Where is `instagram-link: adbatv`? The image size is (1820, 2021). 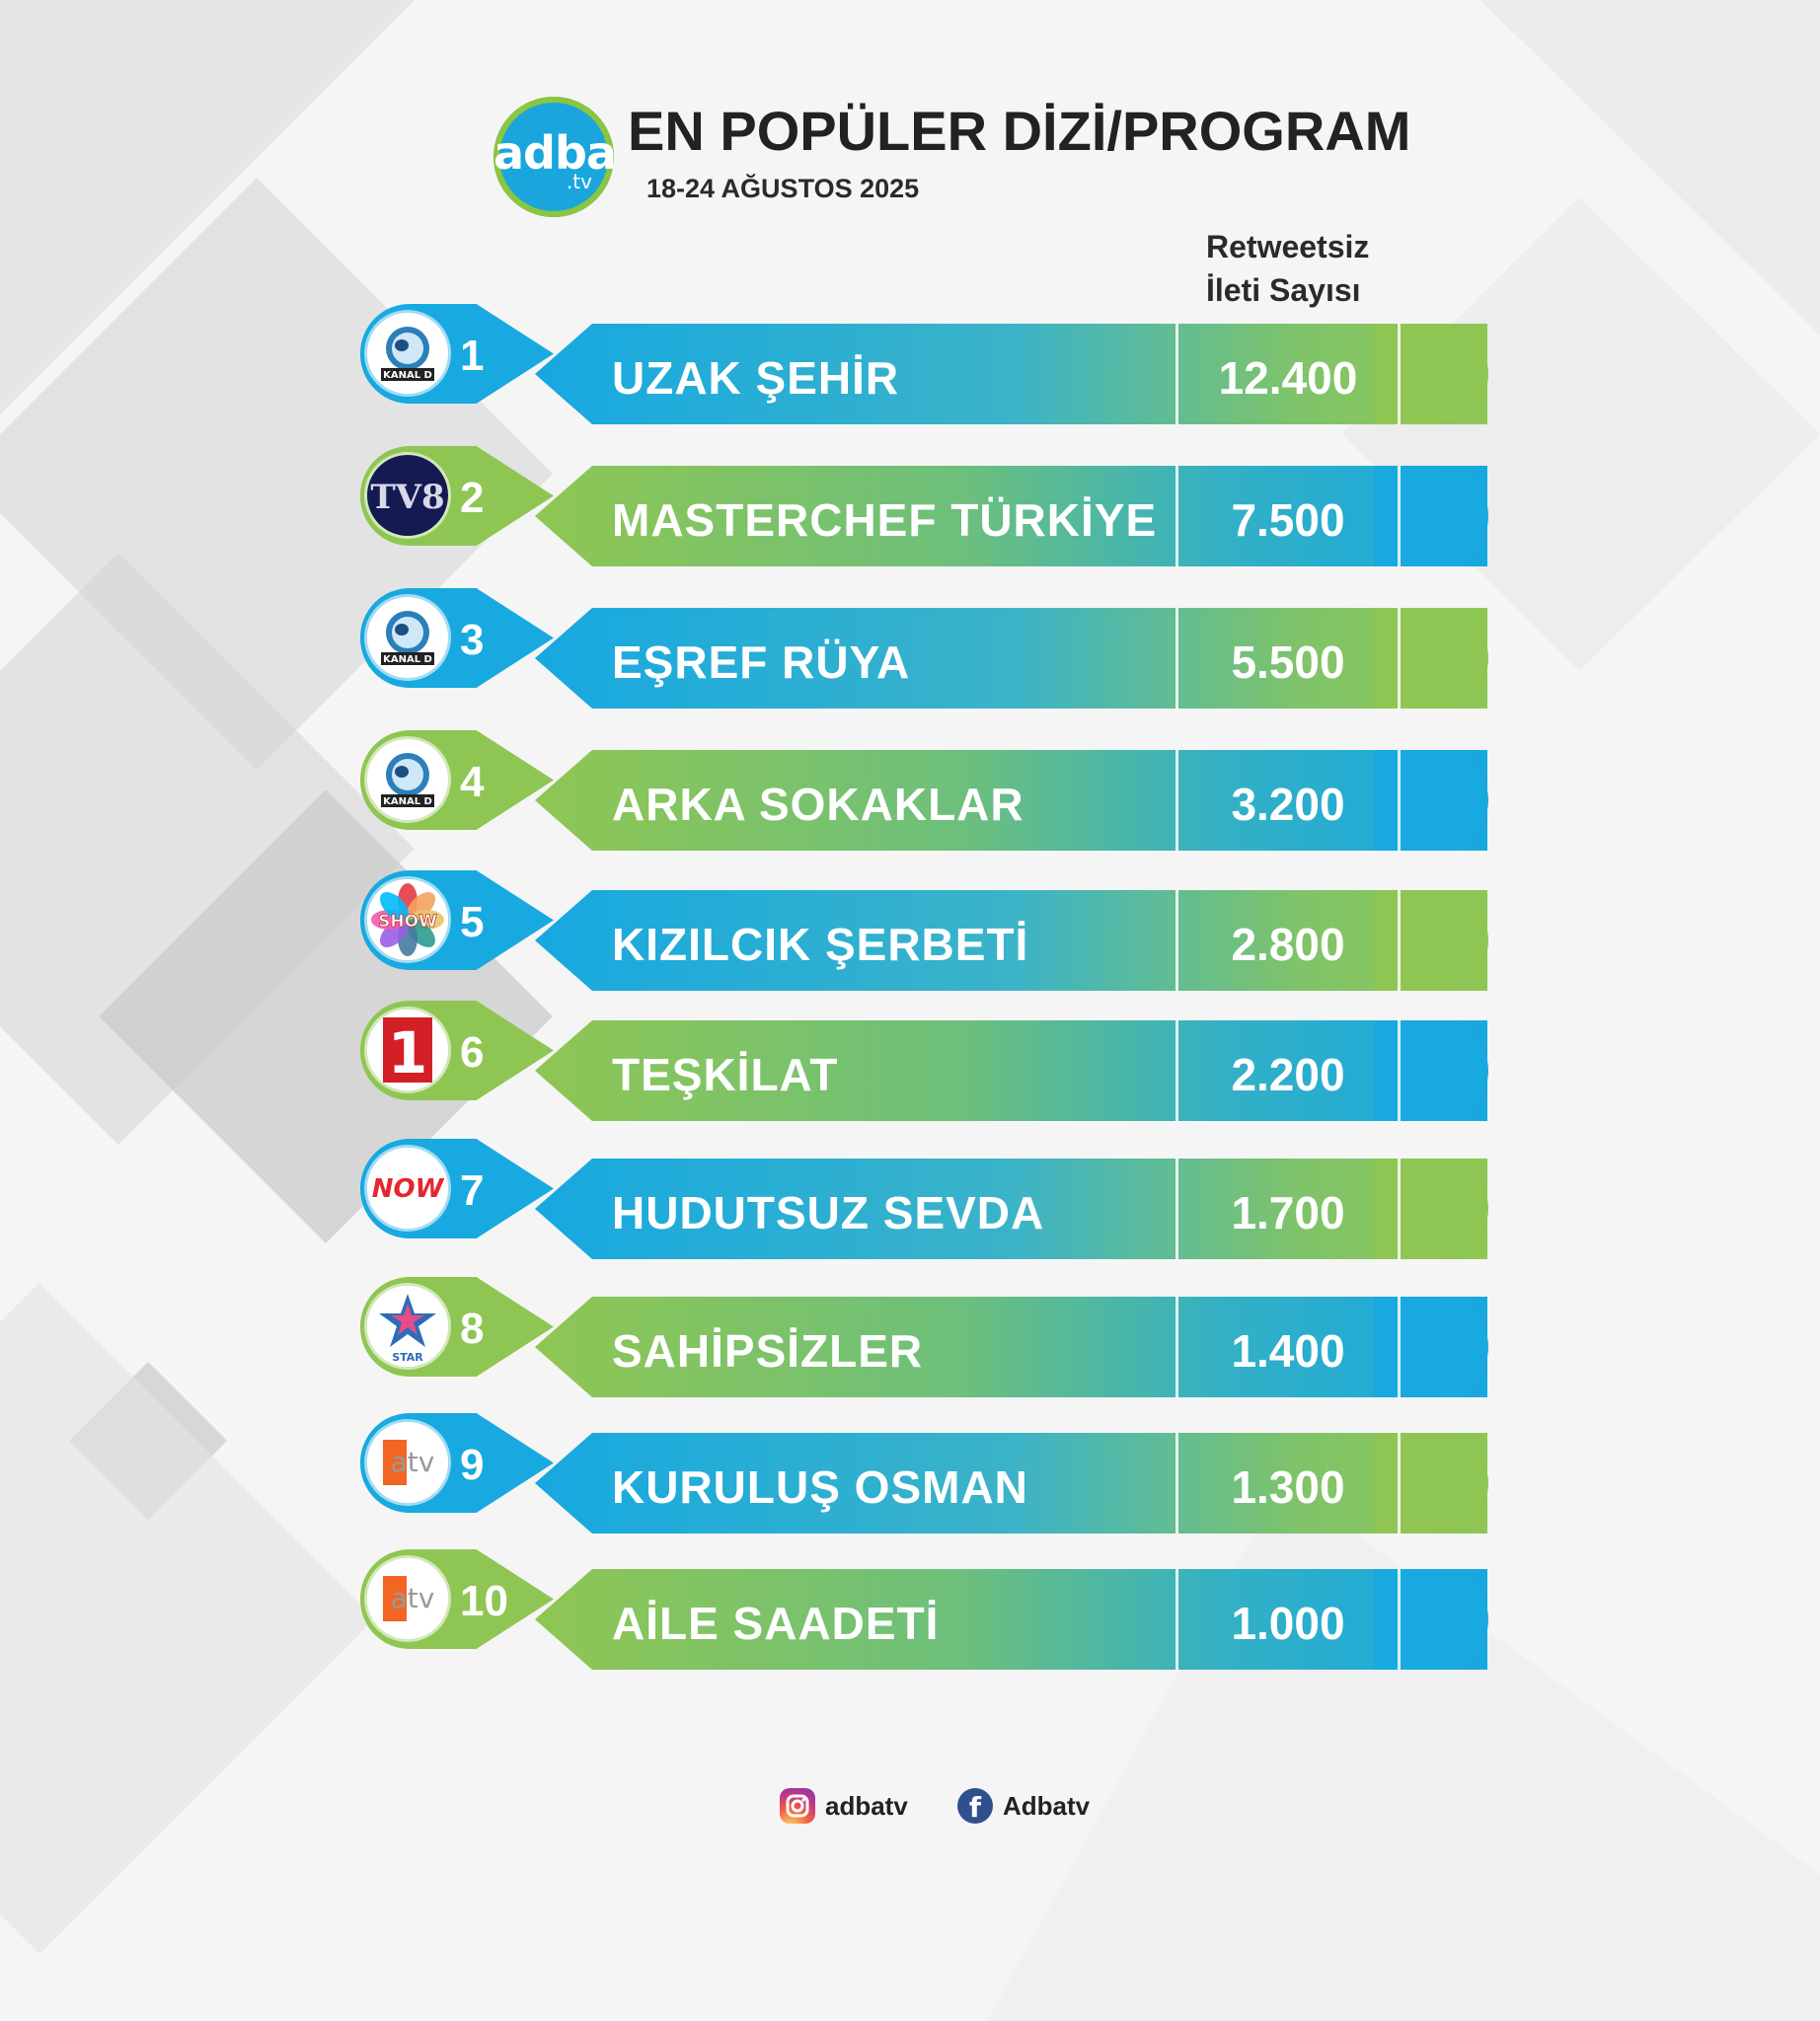
instagram-link: adbatv is located at coordinates (844, 1806).